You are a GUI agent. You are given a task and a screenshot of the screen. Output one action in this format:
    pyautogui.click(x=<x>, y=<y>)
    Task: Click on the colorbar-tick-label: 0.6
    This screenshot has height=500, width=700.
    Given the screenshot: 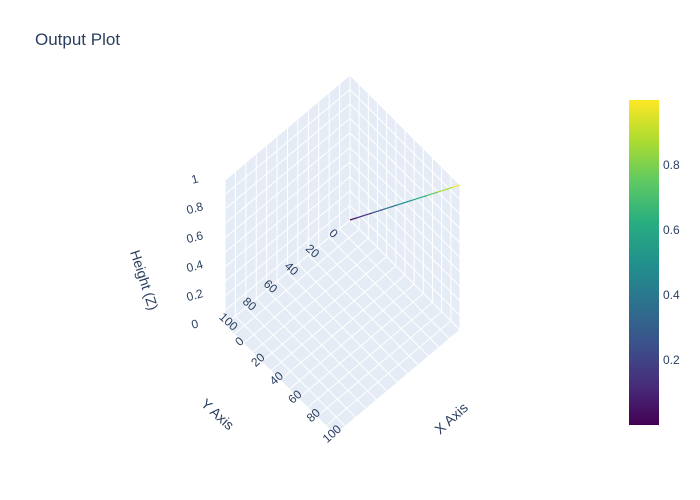 What is the action you would take?
    pyautogui.click(x=671, y=230)
    